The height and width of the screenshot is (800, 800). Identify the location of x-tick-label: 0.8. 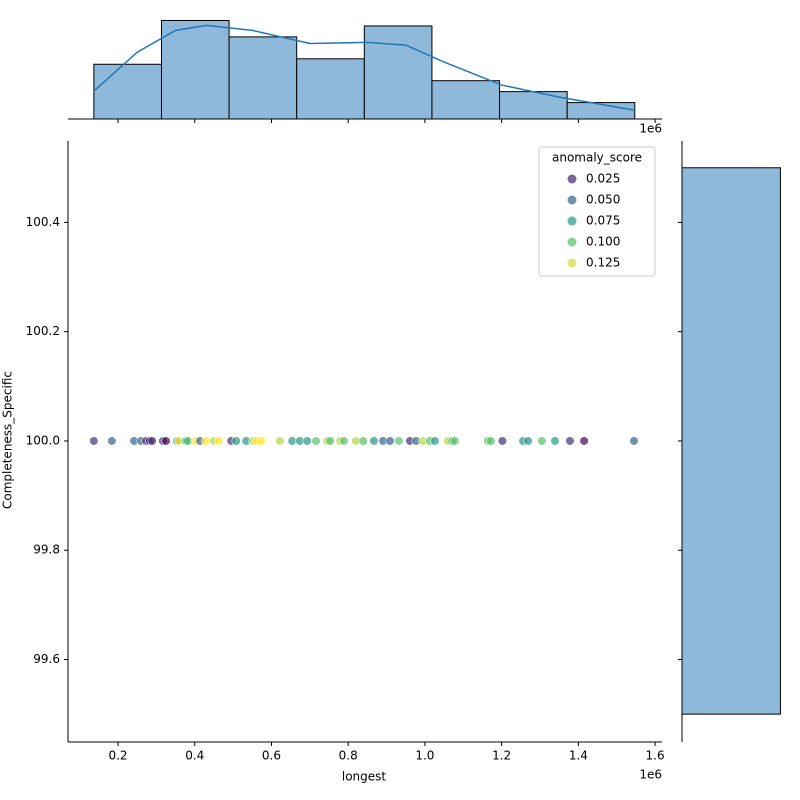
(348, 756).